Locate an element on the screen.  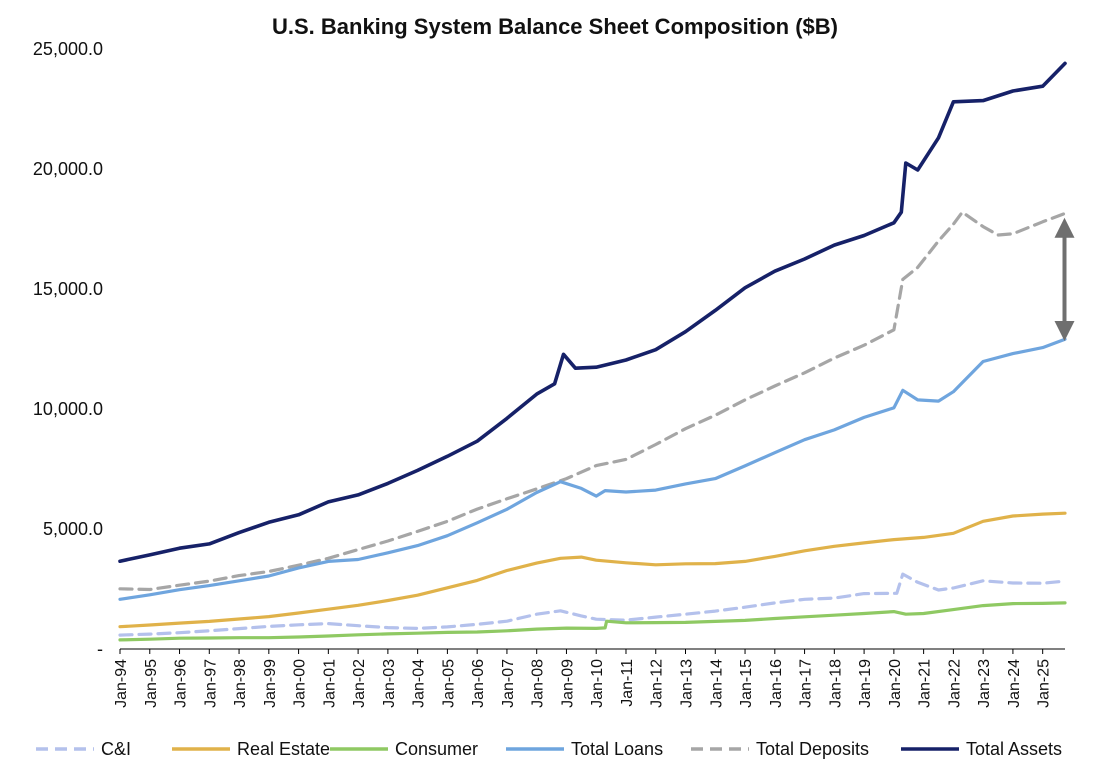
y-tick-label: 10,000.0 is located at coordinates (68, 409).